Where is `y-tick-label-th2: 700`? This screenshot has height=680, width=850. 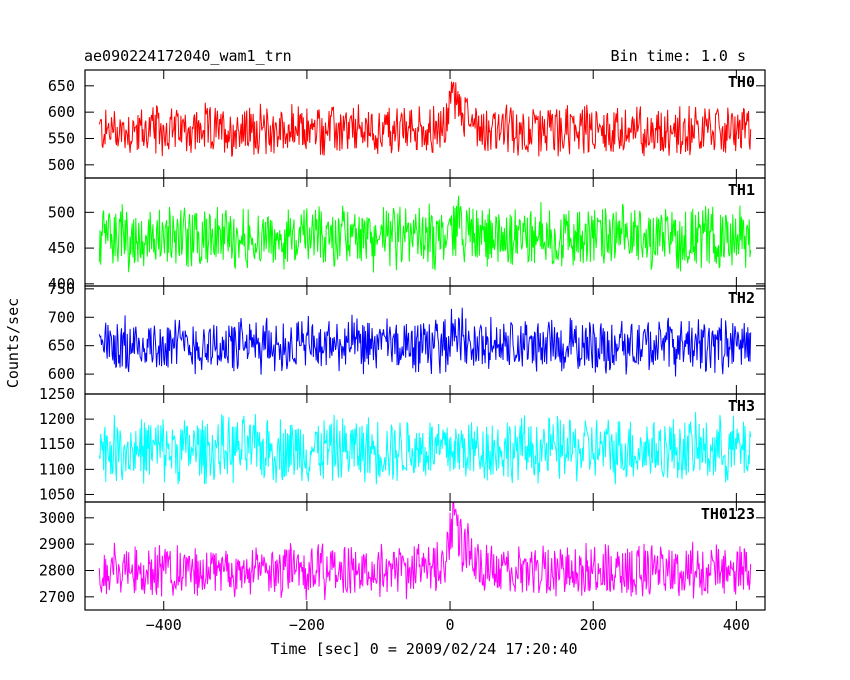 y-tick-label-th2: 700 is located at coordinates (61, 317).